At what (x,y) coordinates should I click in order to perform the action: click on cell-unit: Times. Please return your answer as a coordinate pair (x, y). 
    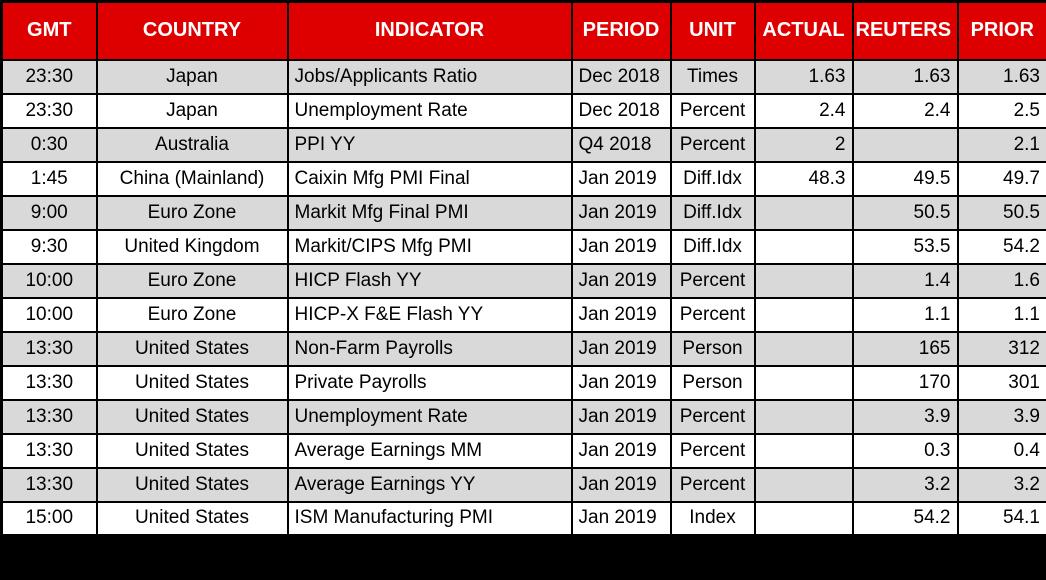
    Looking at the image, I should click on (712, 76).